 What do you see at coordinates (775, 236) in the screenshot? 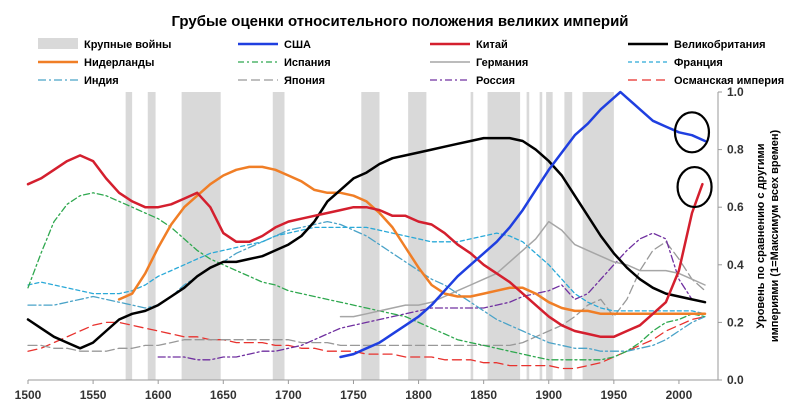
I see `y-axis-label-line: империями (1=Максимум всех времен)` at bounding box center [775, 236].